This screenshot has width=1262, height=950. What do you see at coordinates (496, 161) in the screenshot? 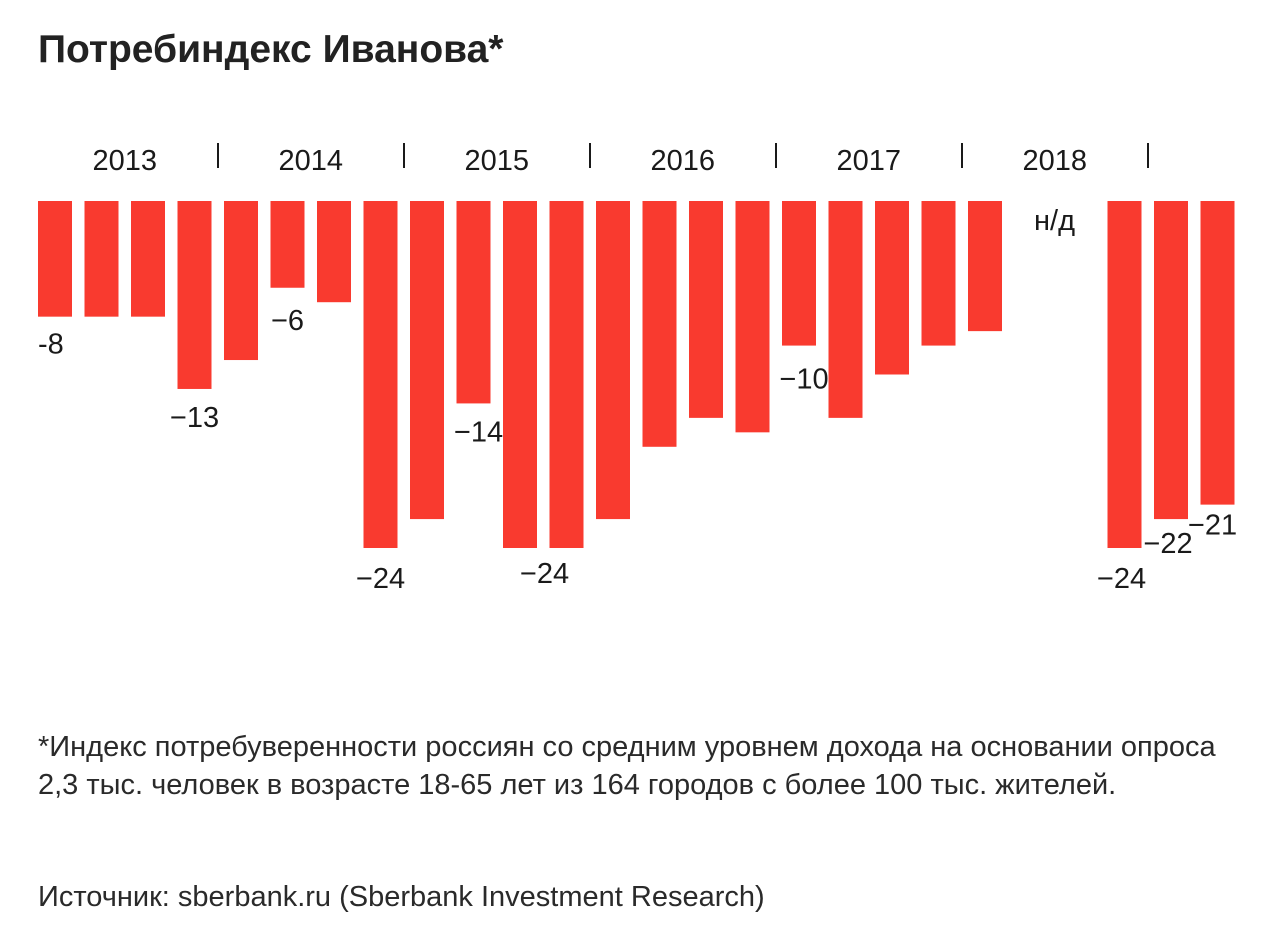
I see `year-label: 2015` at bounding box center [496, 161].